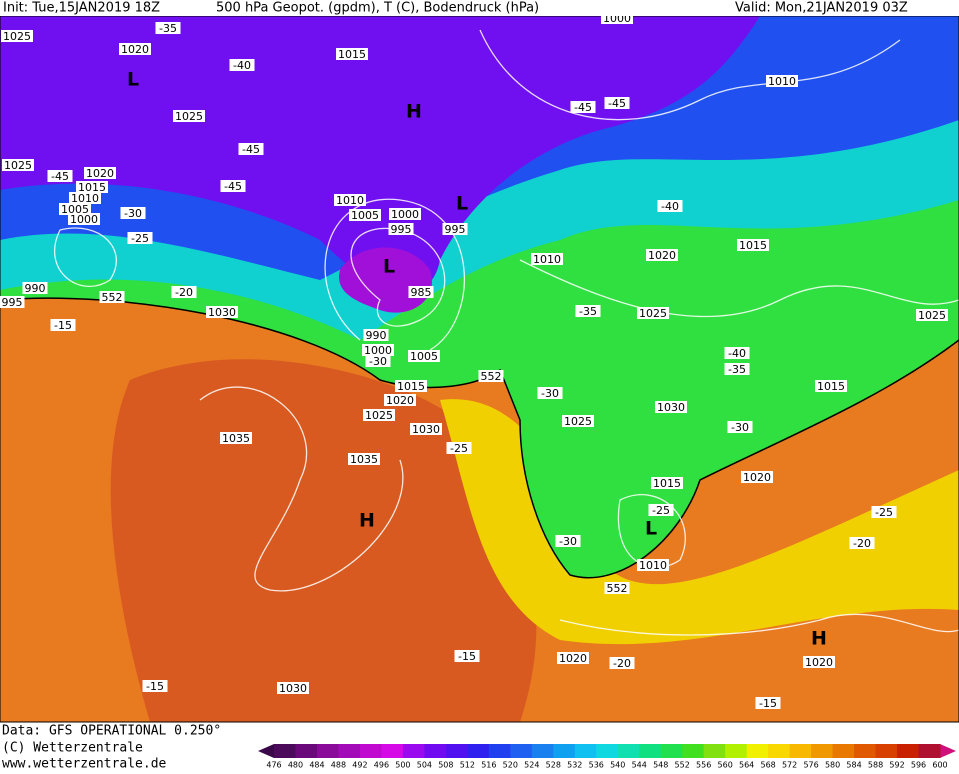 The image size is (959, 774). Describe the element at coordinates (81, 8) in the screenshot. I see `init-time: Init: Tue,15JAN2019 18Z` at that location.